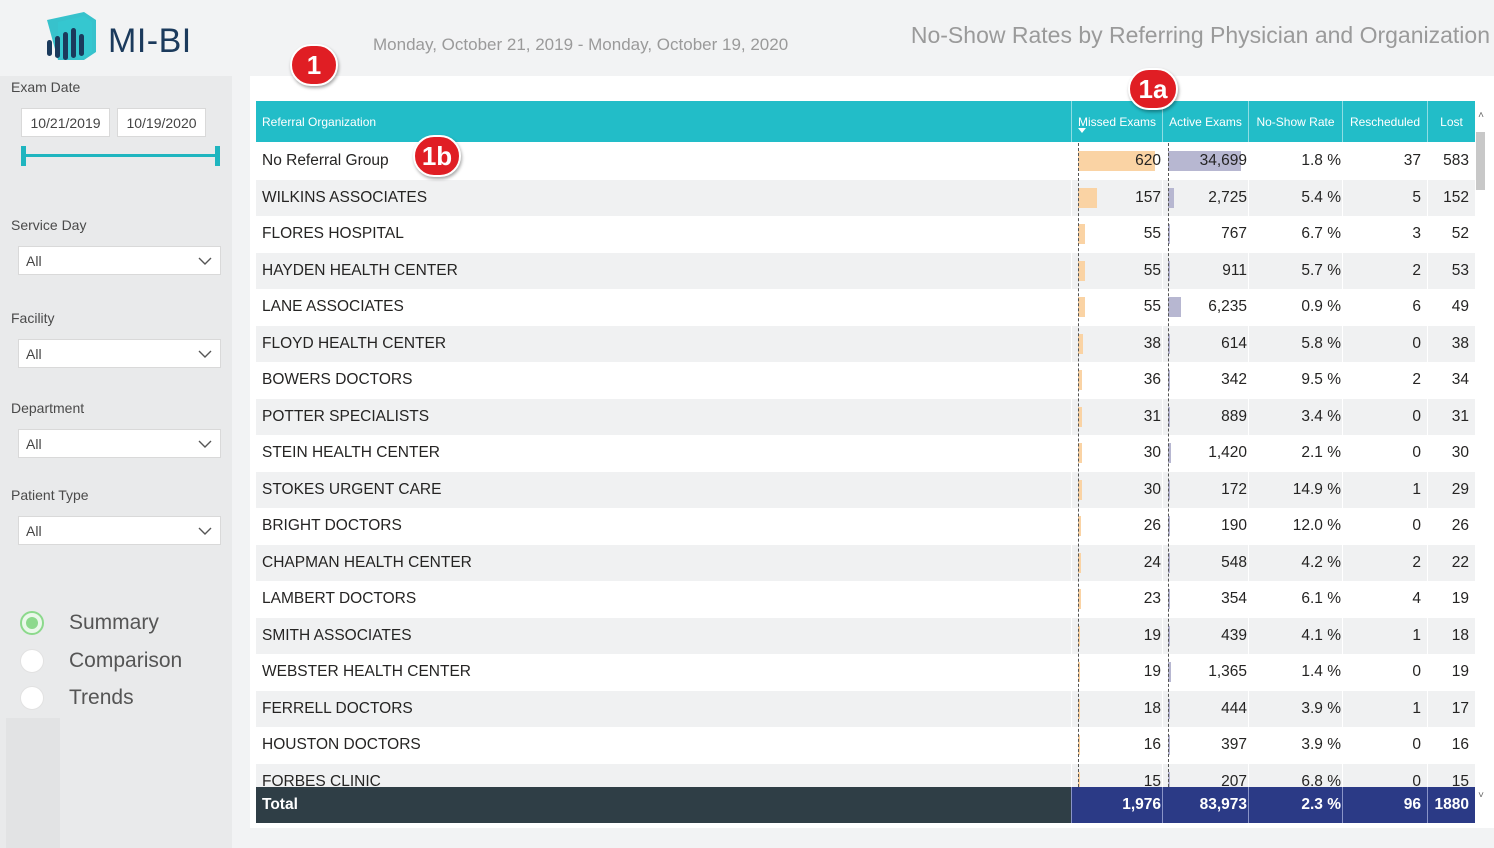 This screenshot has height=848, width=1494. Describe the element at coordinates (77, 698) in the screenshot. I see `view-option-trends: Trends` at that location.